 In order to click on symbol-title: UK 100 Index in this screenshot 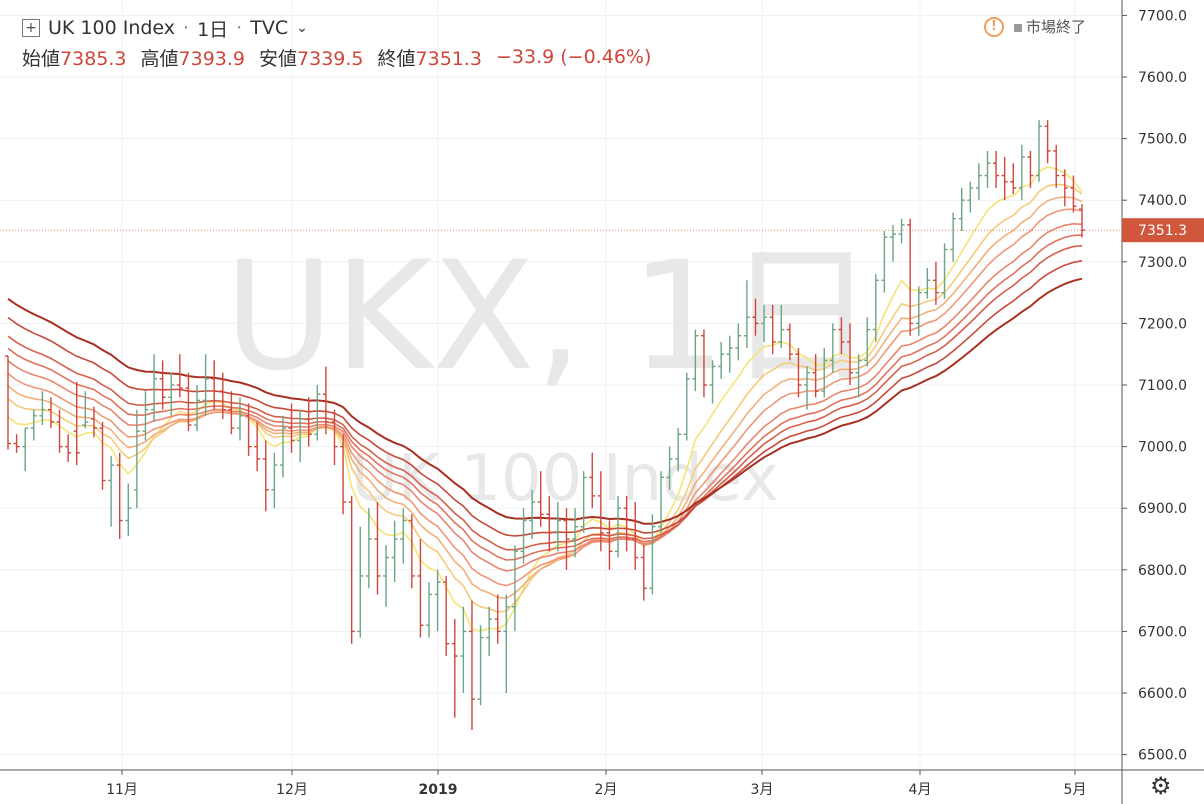, I will do `click(112, 28)`.